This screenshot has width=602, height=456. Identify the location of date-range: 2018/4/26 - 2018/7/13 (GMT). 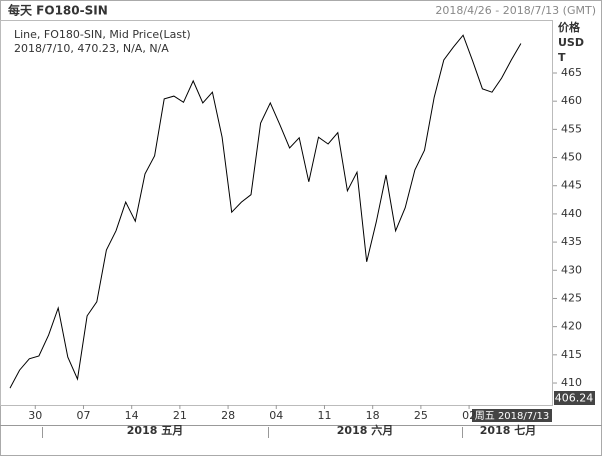
(515, 10).